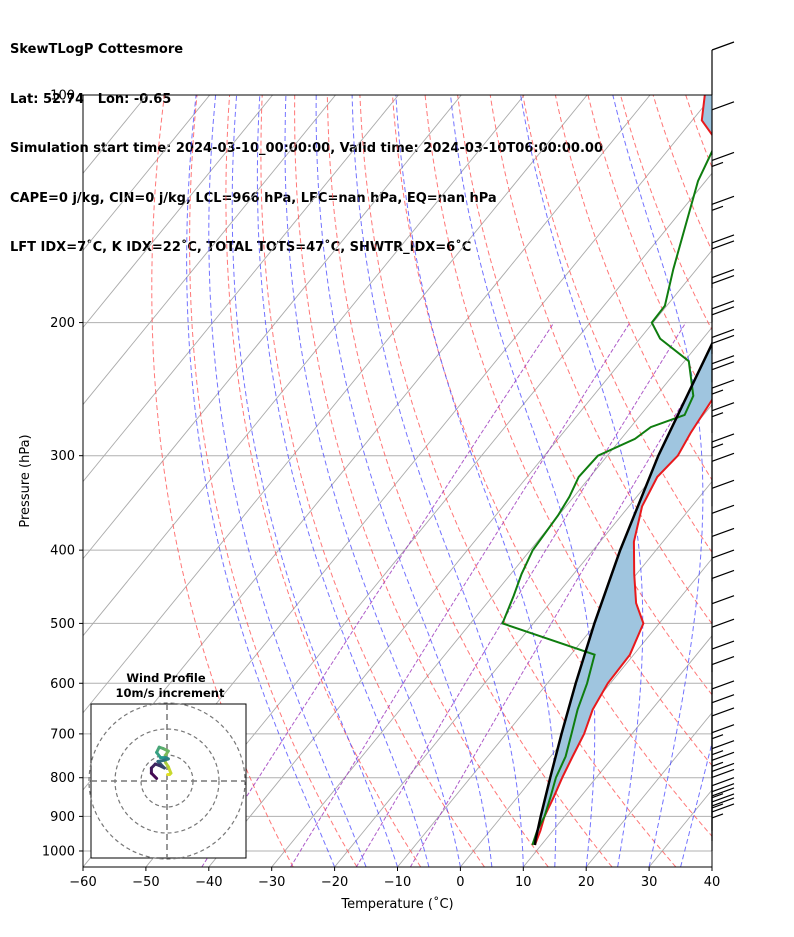 Image resolution: width=794 pixels, height=937 pixels. What do you see at coordinates (460, 882) in the screenshot?
I see `x-tick-label: 0` at bounding box center [460, 882].